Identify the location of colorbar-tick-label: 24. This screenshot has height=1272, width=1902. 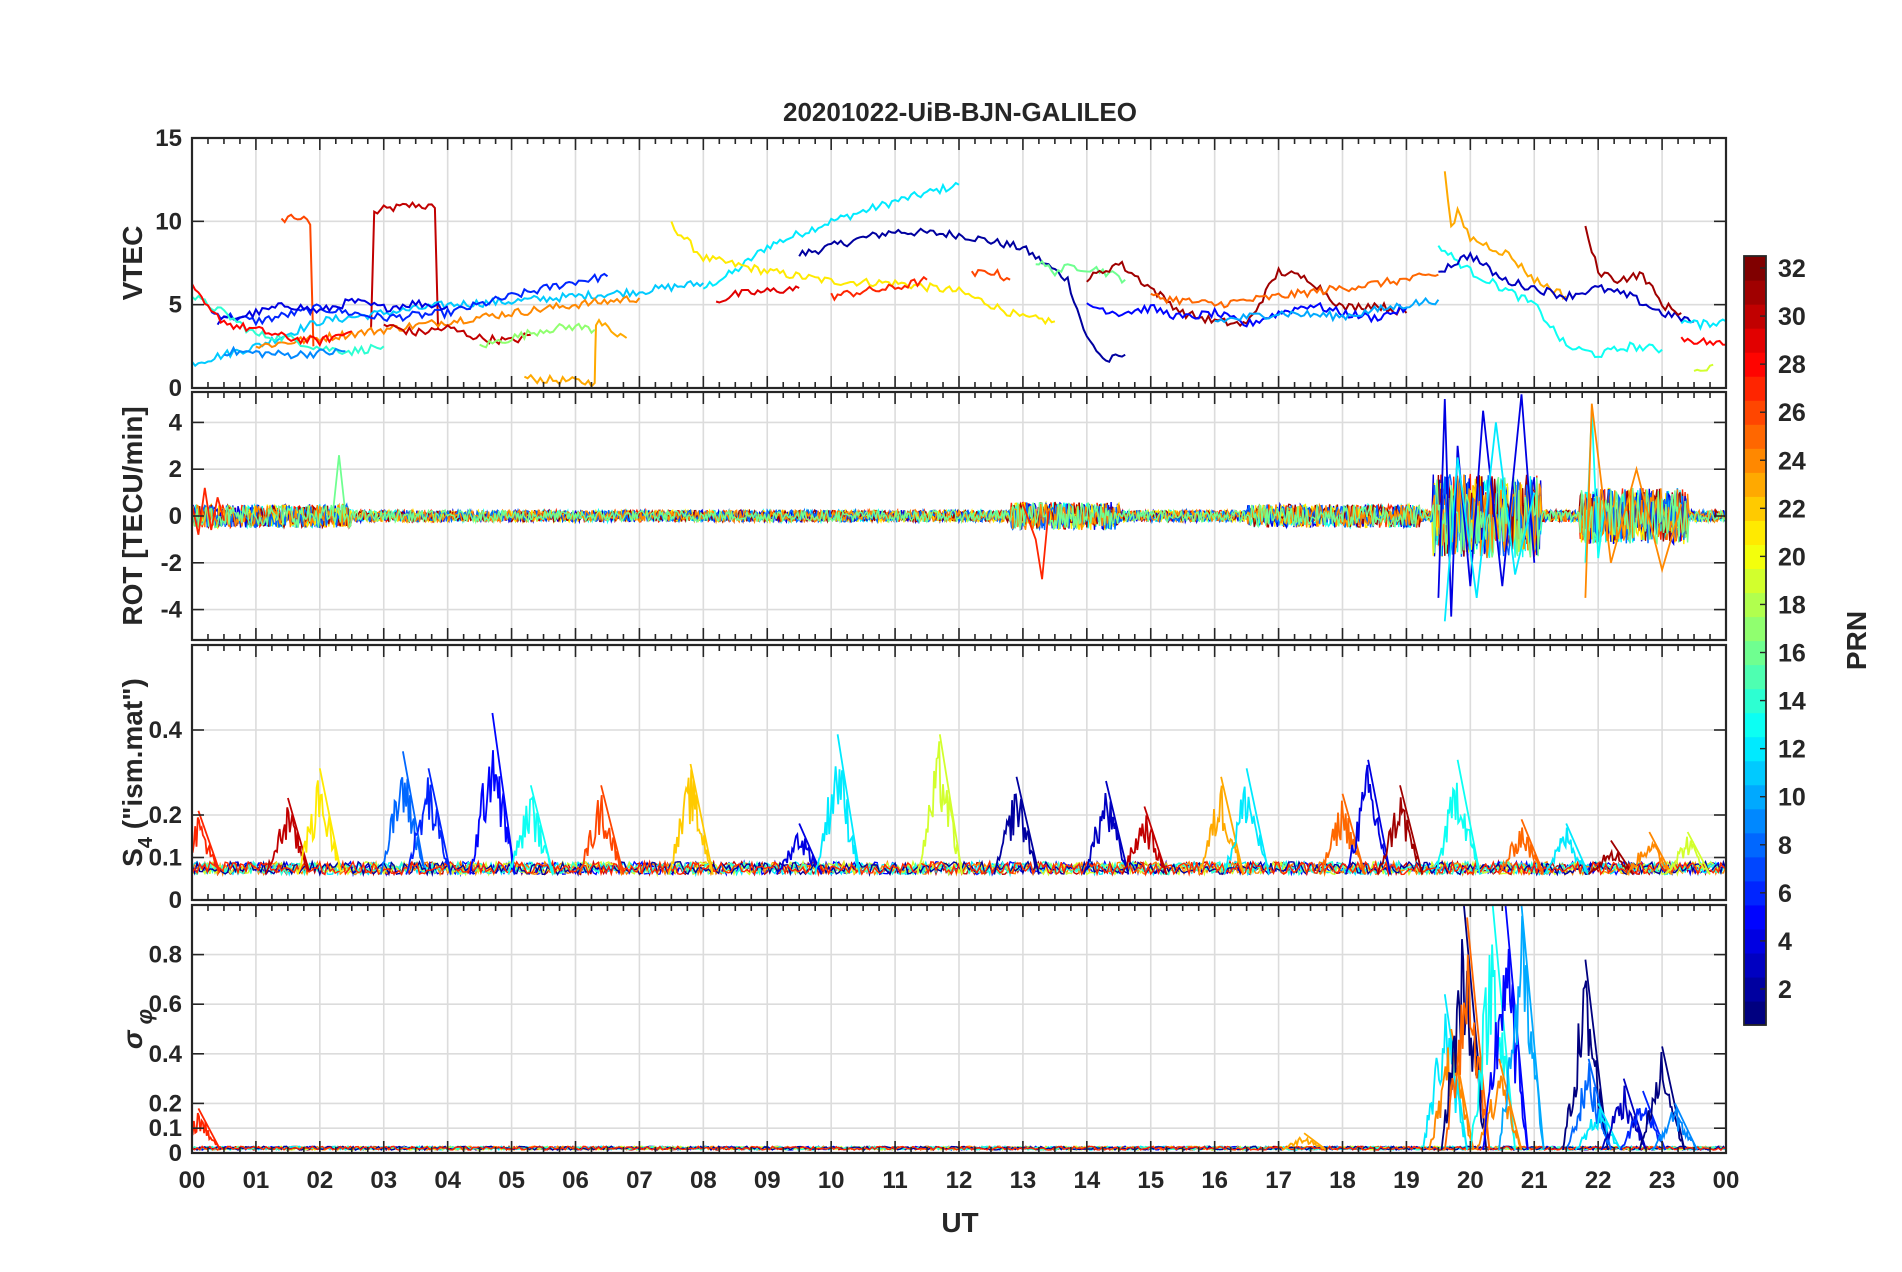
(1792, 461).